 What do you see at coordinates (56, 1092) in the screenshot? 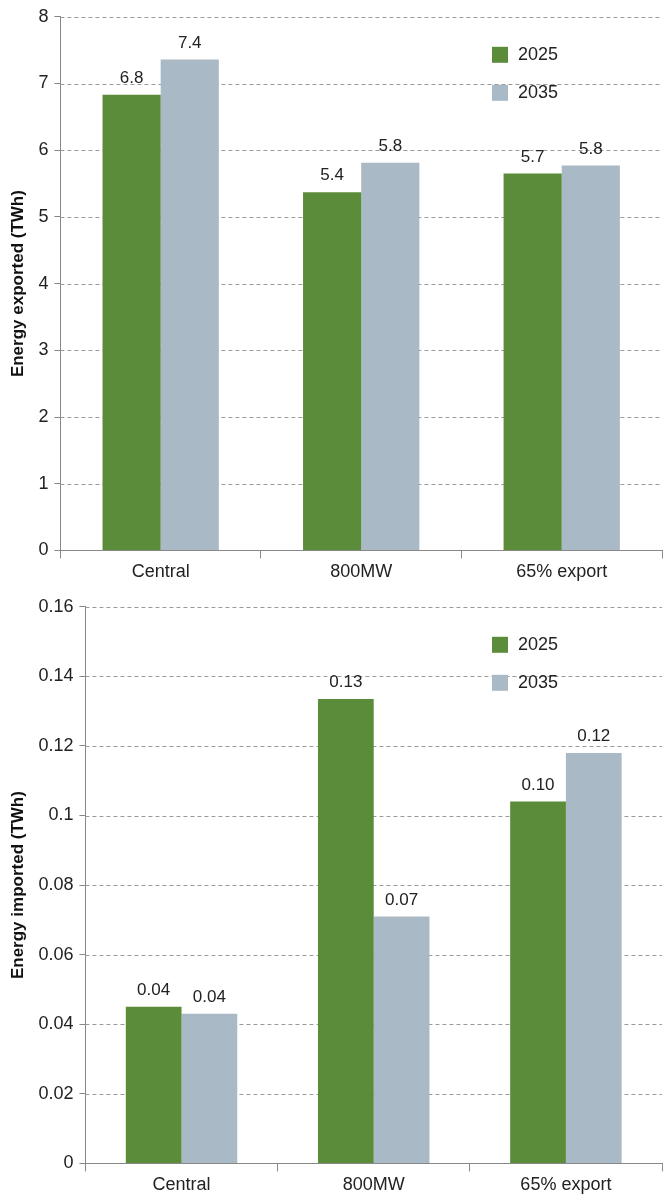
I see `y-tick-label: 0.02` at bounding box center [56, 1092].